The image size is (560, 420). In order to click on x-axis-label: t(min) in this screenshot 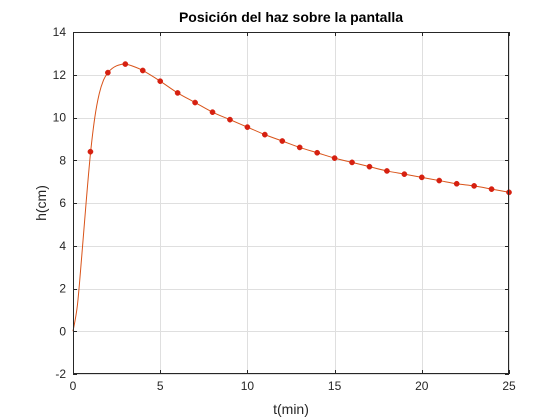, I will do `click(291, 409)`.